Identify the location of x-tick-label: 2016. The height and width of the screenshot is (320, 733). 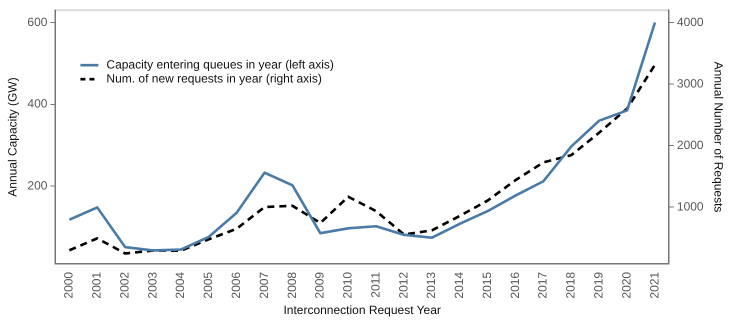
(515, 285).